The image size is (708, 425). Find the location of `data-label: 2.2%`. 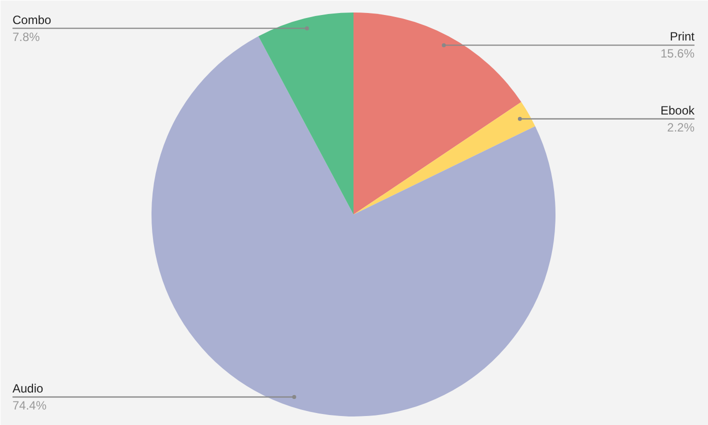

data-label: 2.2% is located at coordinates (681, 127).